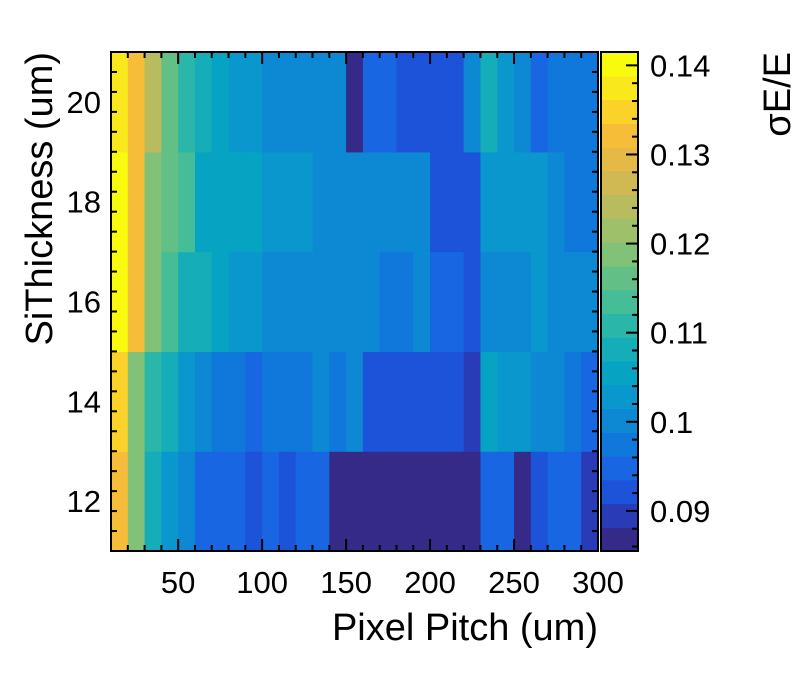 Image resolution: width=798 pixels, height=674 pixels. Describe the element at coordinates (84, 102) in the screenshot. I see `y-tick-label: 20` at that location.